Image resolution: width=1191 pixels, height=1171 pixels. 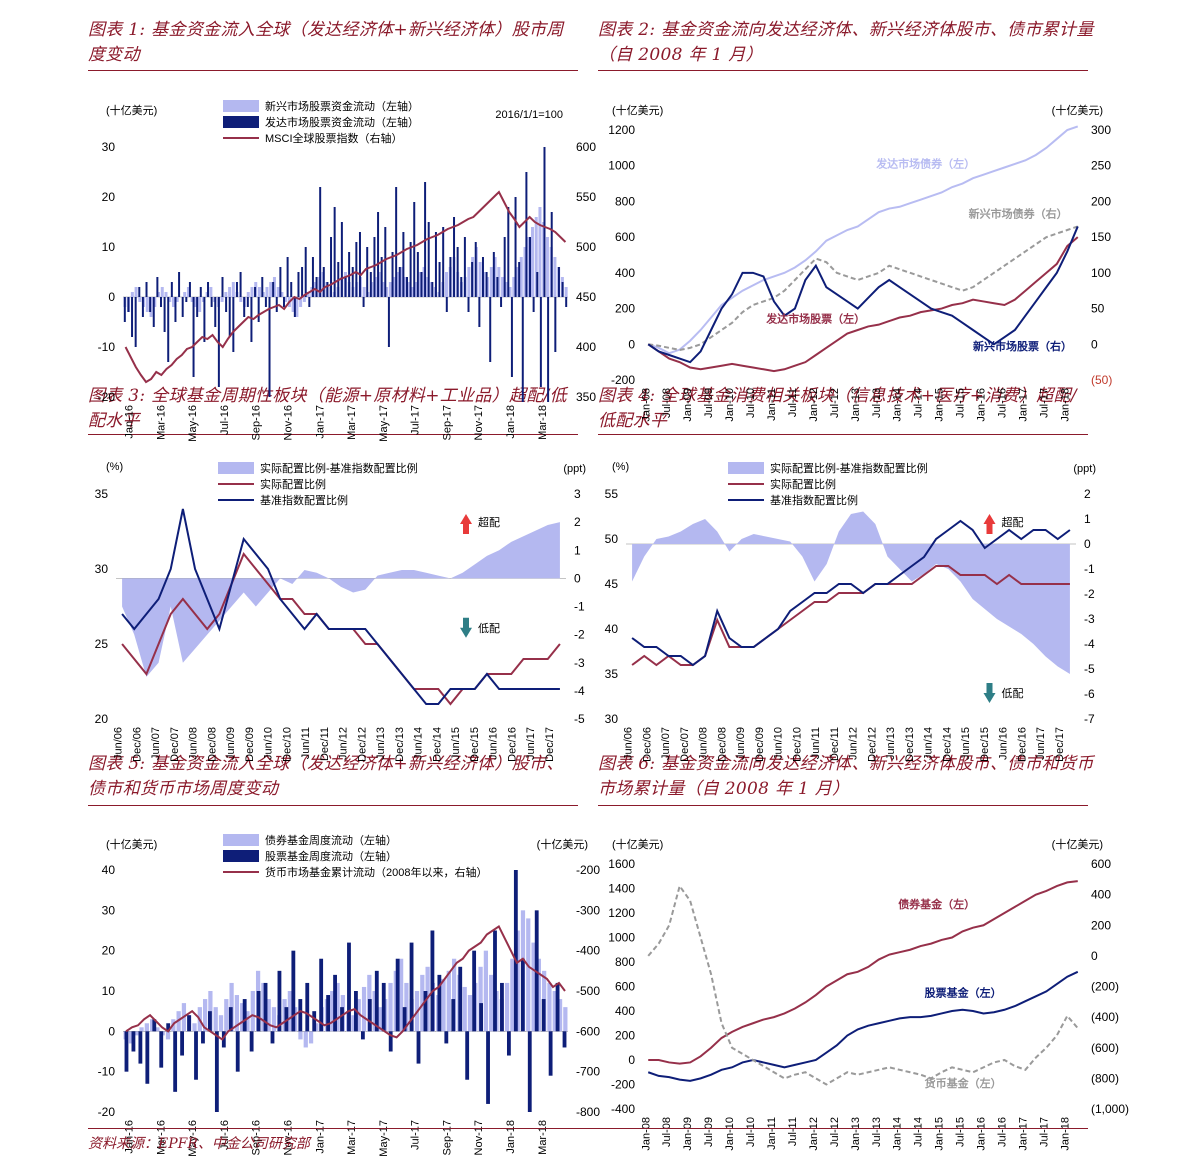 I want to click on x-tick-label: Jul-08, so click(x=667, y=403).